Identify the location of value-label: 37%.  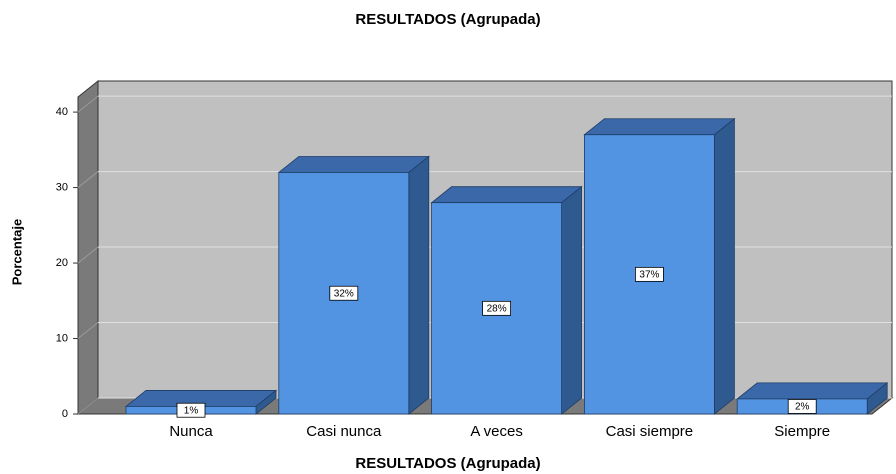
(649, 275).